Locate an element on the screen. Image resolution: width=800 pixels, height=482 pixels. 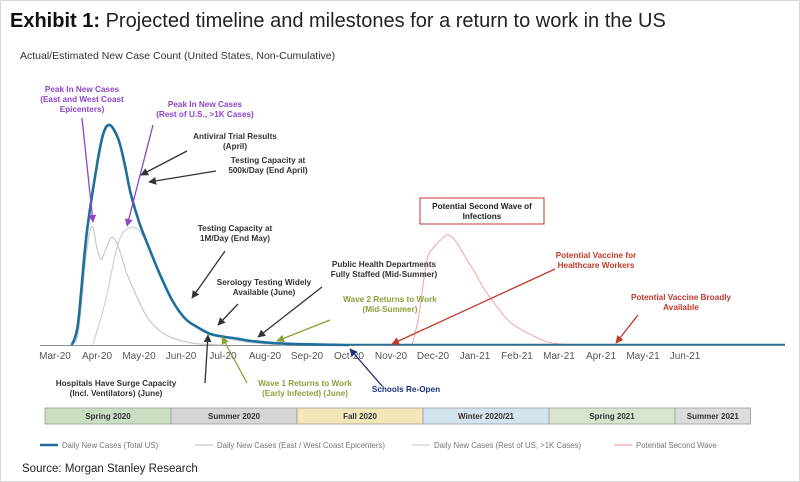
annotation-text: (Rest of U.S., >1K Cases) is located at coordinates (205, 114).